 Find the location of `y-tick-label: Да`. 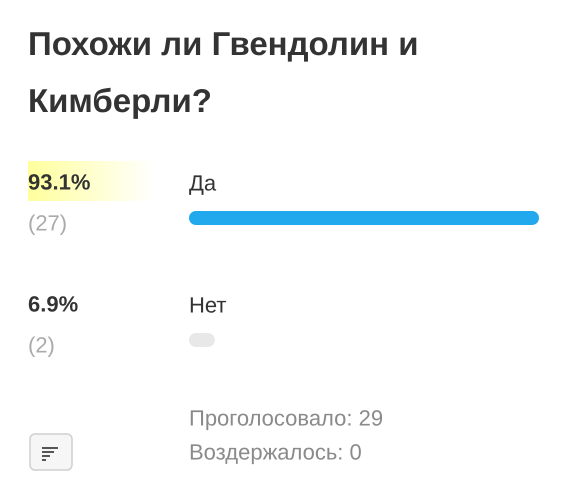

y-tick-label: Да is located at coordinates (203, 183).